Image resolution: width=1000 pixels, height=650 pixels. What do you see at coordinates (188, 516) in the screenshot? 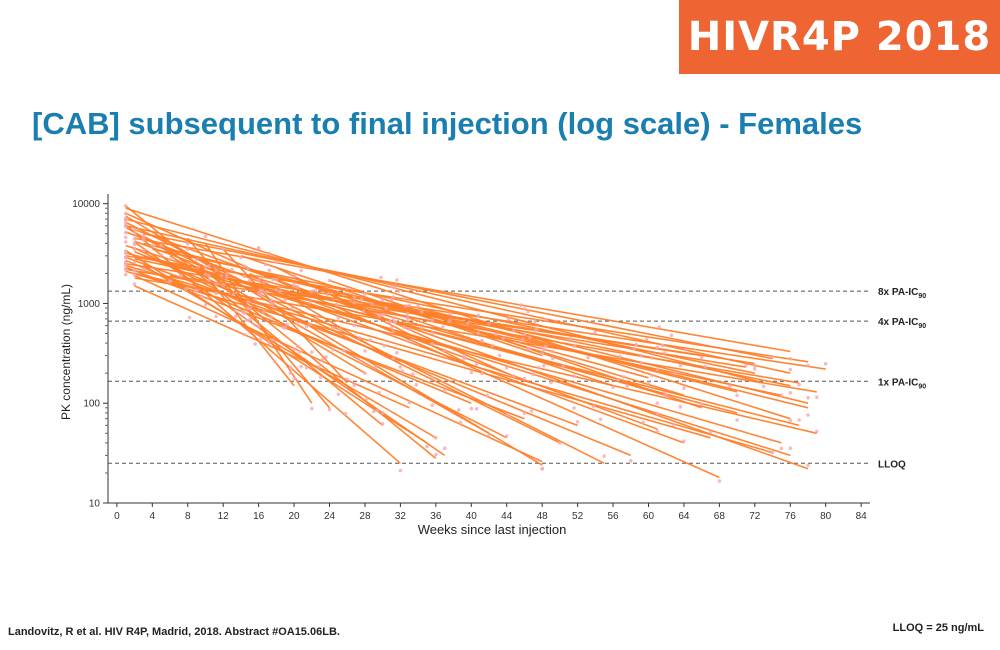
I see `x-tick-label: 8` at bounding box center [188, 516].